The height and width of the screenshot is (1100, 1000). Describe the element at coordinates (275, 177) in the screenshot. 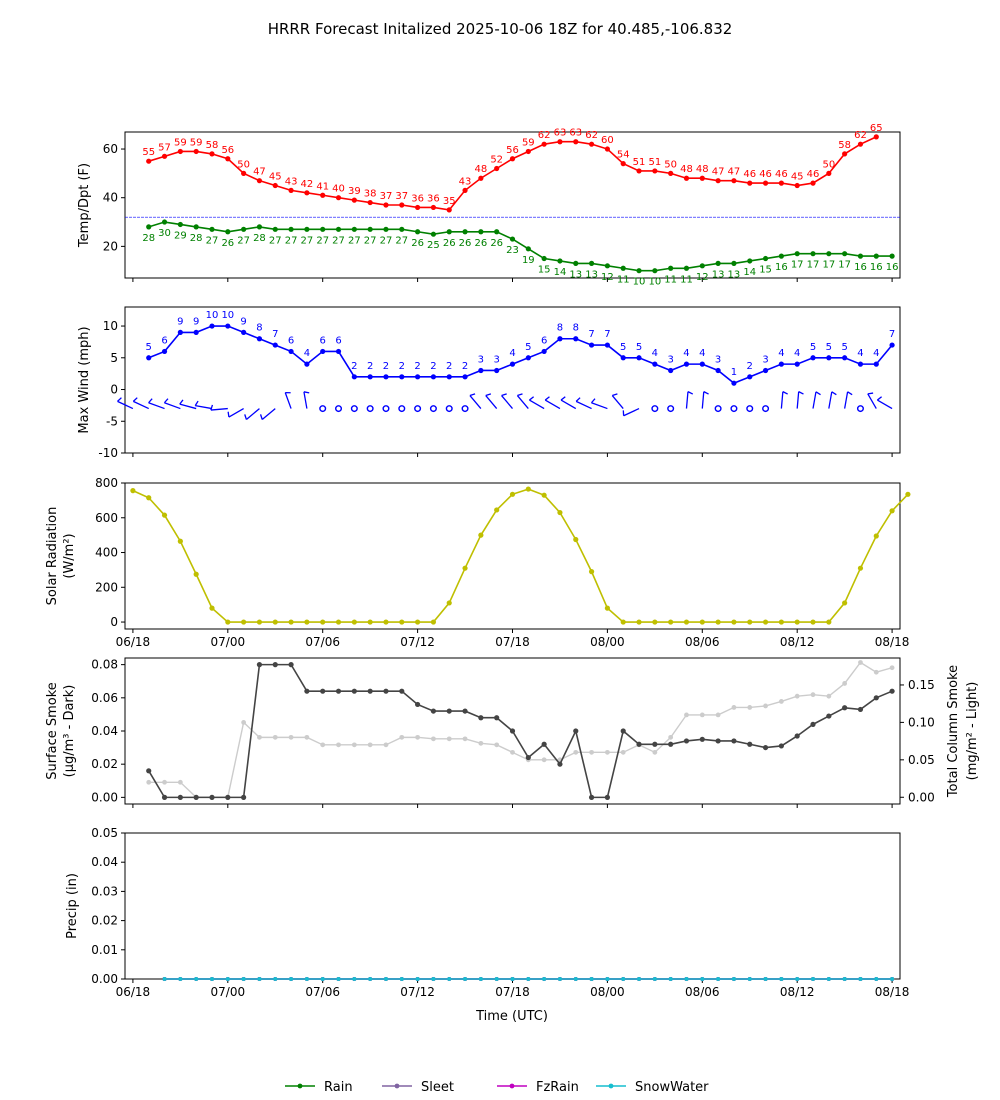

I see `temp-data-label: 45` at that location.